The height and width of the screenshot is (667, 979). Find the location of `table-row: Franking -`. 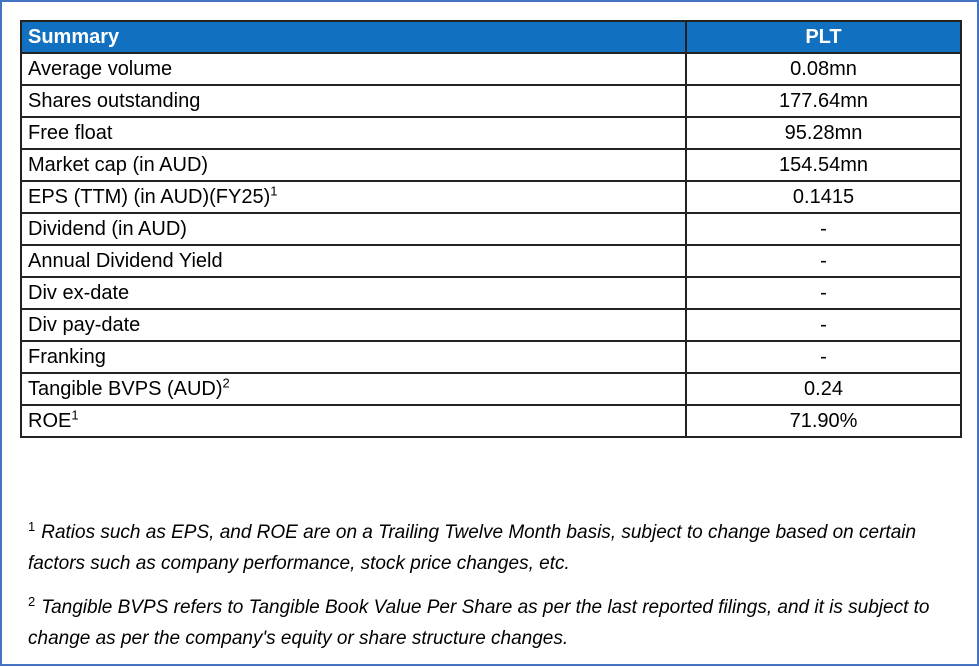

table-row: Franking - is located at coordinates (491, 357).